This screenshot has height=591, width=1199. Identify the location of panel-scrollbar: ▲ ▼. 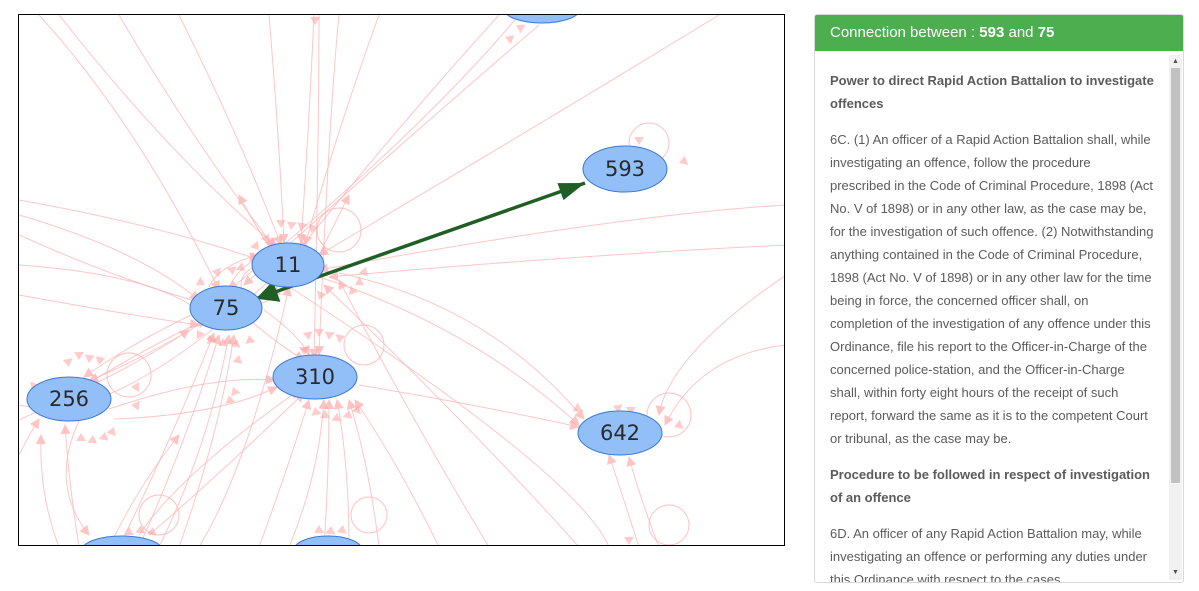
(1175, 317).